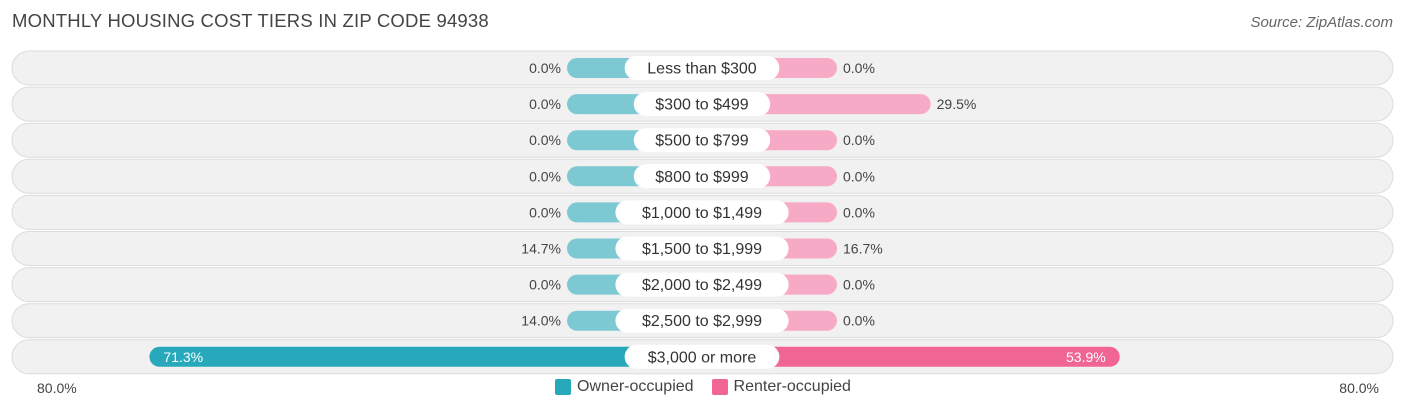 The width and height of the screenshot is (1406, 414). I want to click on legend-swatch-renter, so click(719, 387).